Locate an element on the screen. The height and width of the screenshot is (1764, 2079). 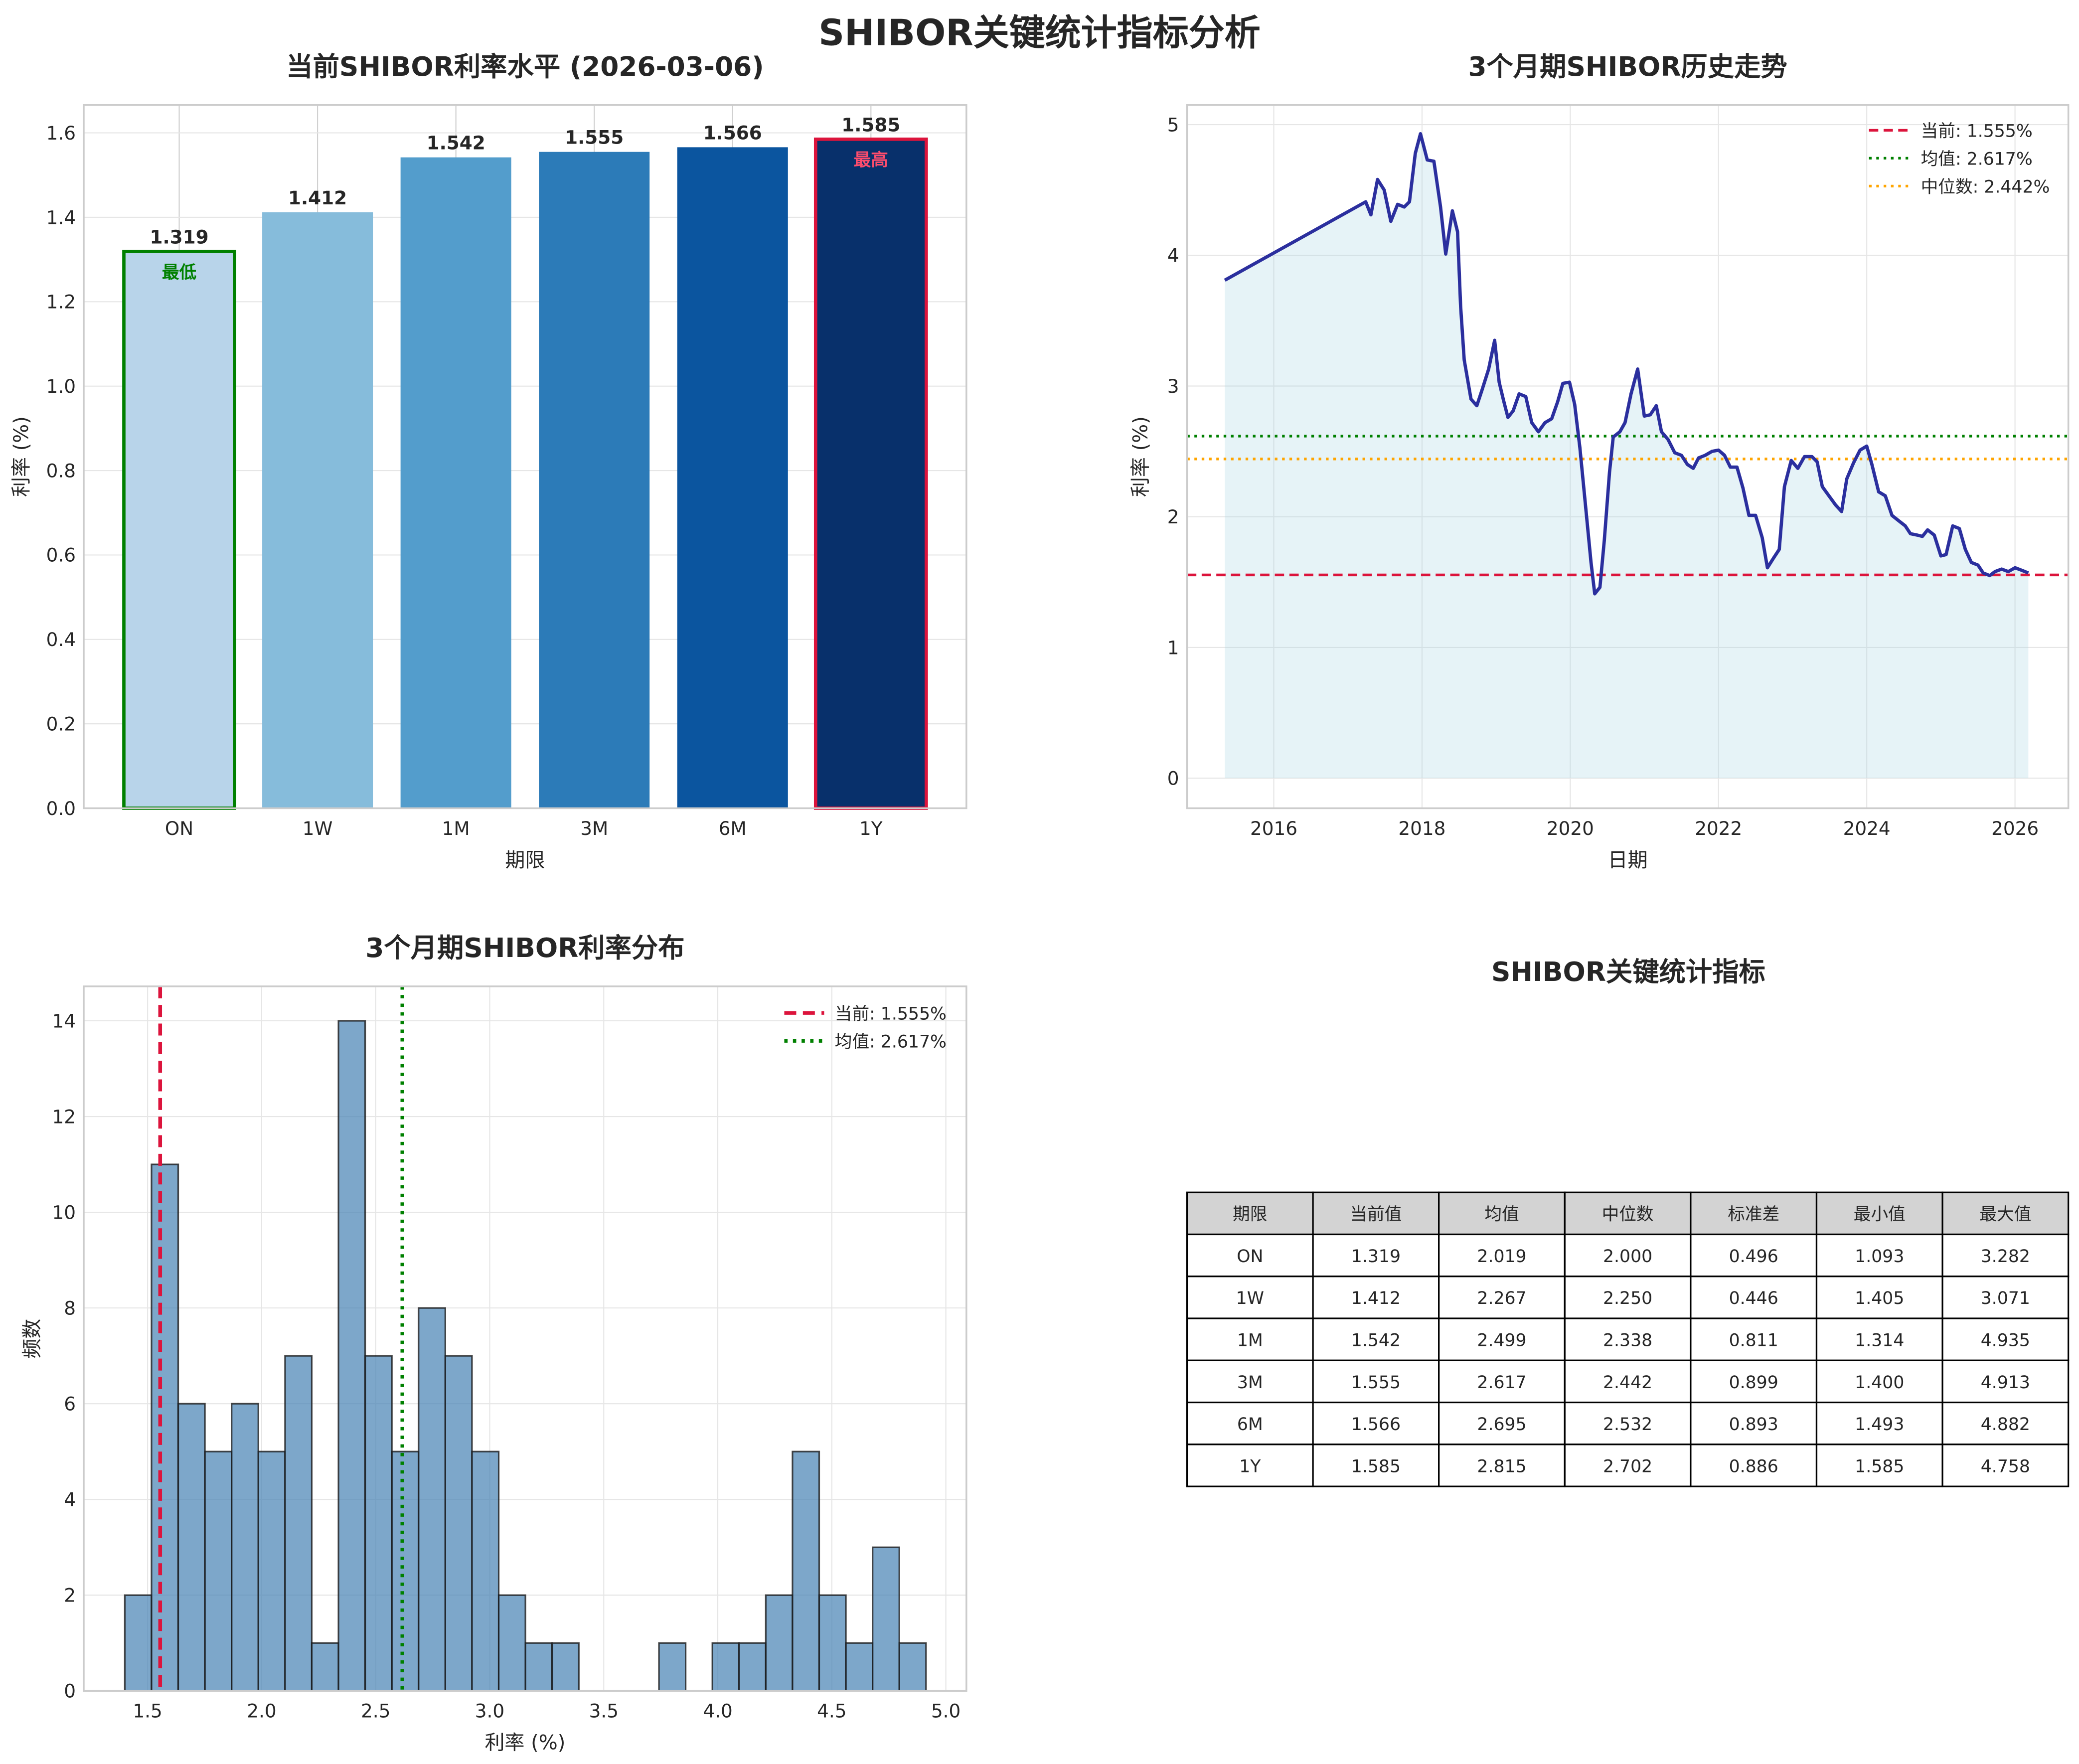
table-cell-value: 0.496 is located at coordinates (1753, 1257).